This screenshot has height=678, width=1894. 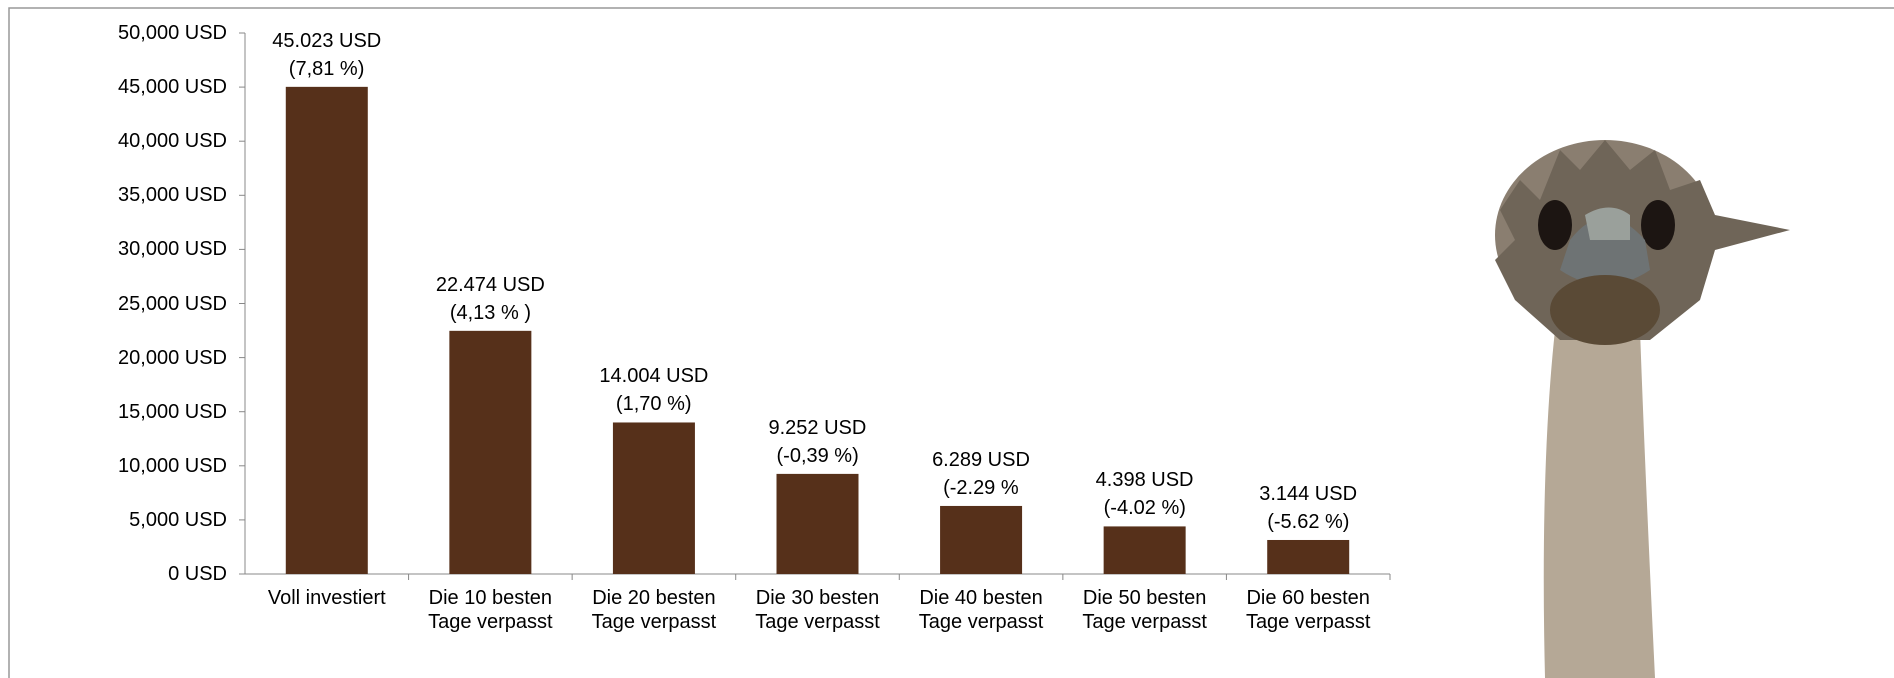 What do you see at coordinates (654, 610) in the screenshot?
I see `x-tick-label: Die 20 besten Tage verpasst` at bounding box center [654, 610].